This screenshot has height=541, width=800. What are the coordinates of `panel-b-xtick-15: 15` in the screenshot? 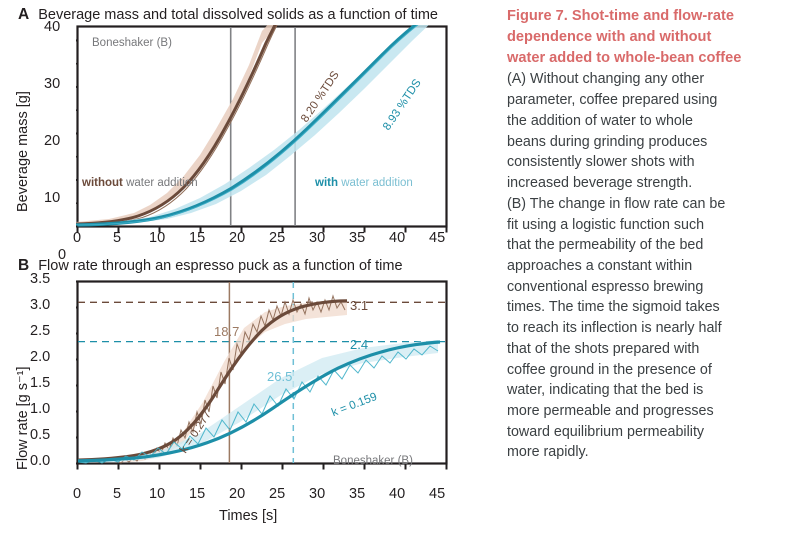 It's located at (197, 494).